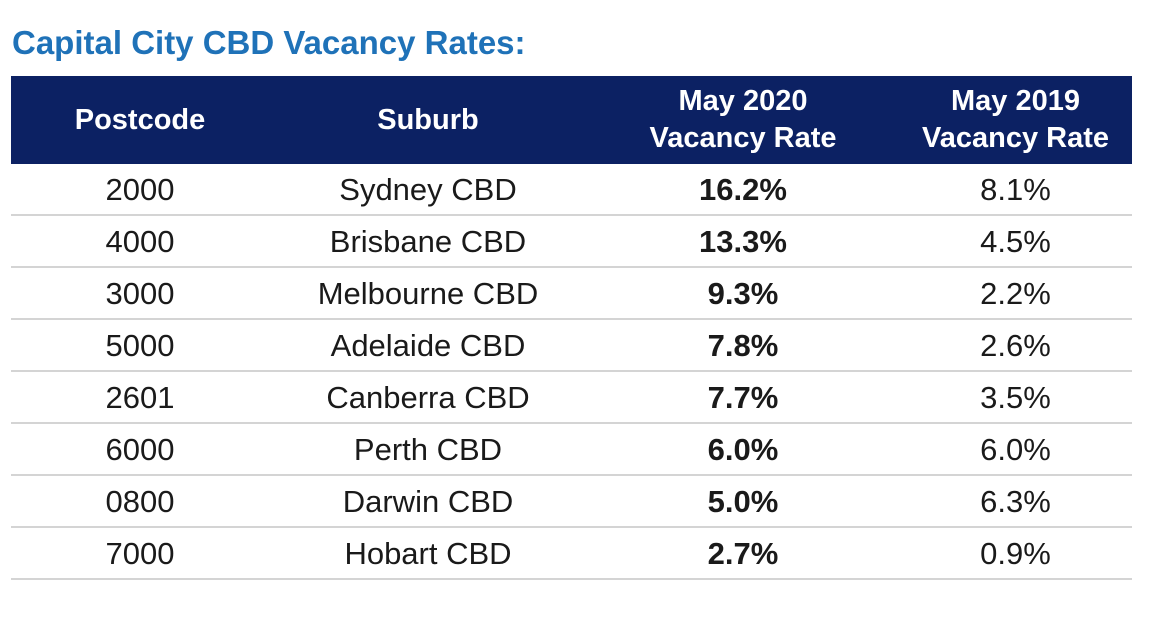 The height and width of the screenshot is (632, 1160). What do you see at coordinates (140, 241) in the screenshot?
I see `cell-postcode: 4000` at bounding box center [140, 241].